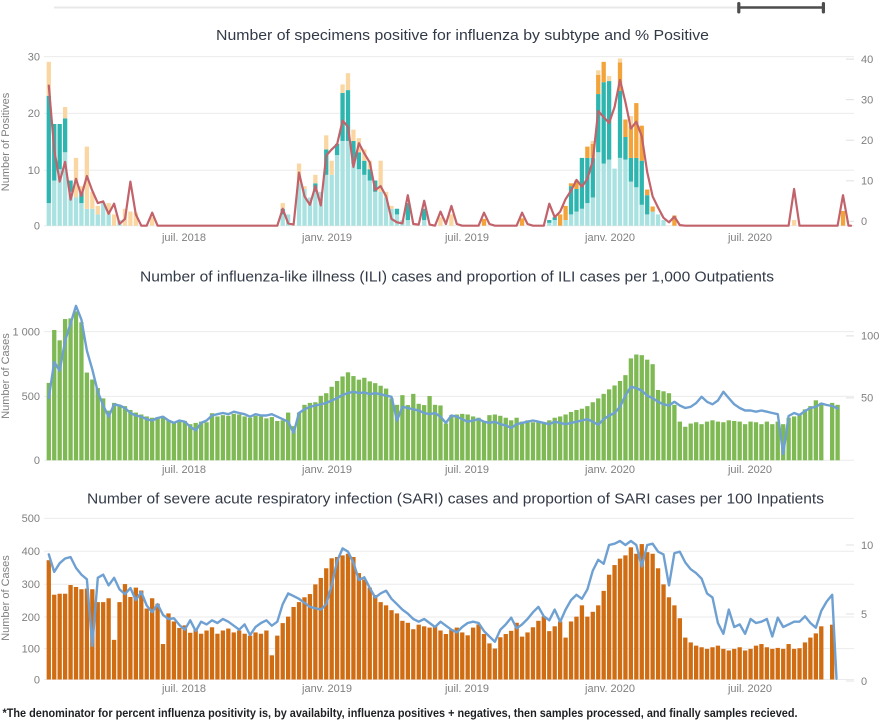  I want to click on svg-text: 5, so click(864, 615).